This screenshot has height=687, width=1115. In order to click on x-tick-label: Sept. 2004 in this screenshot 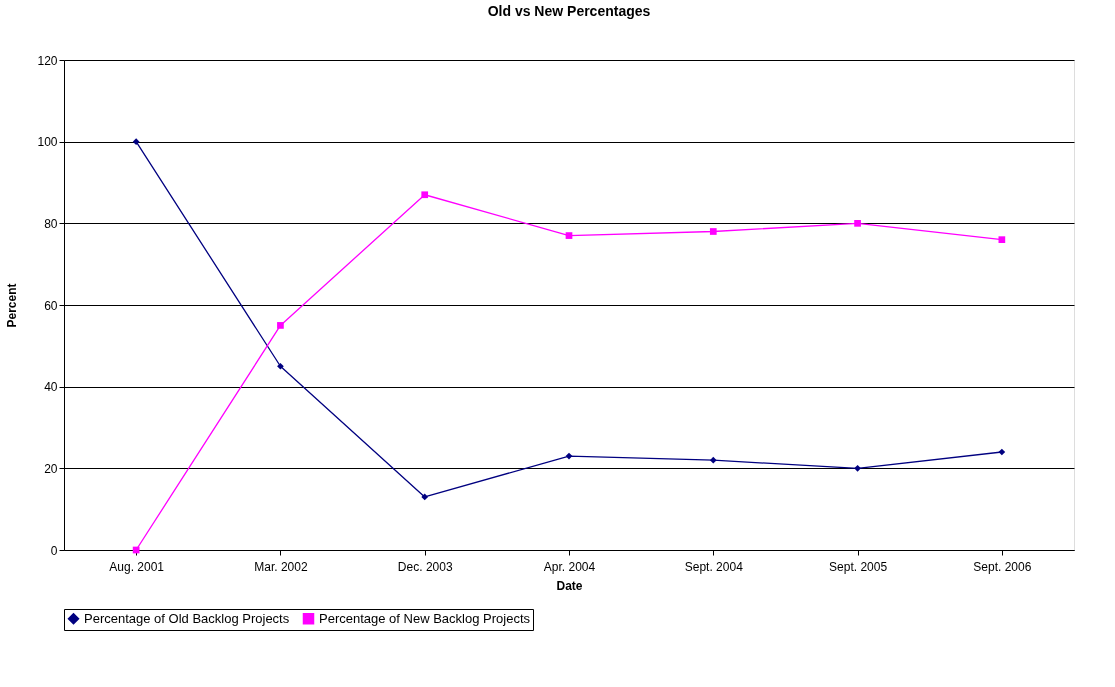, I will do `click(714, 566)`.